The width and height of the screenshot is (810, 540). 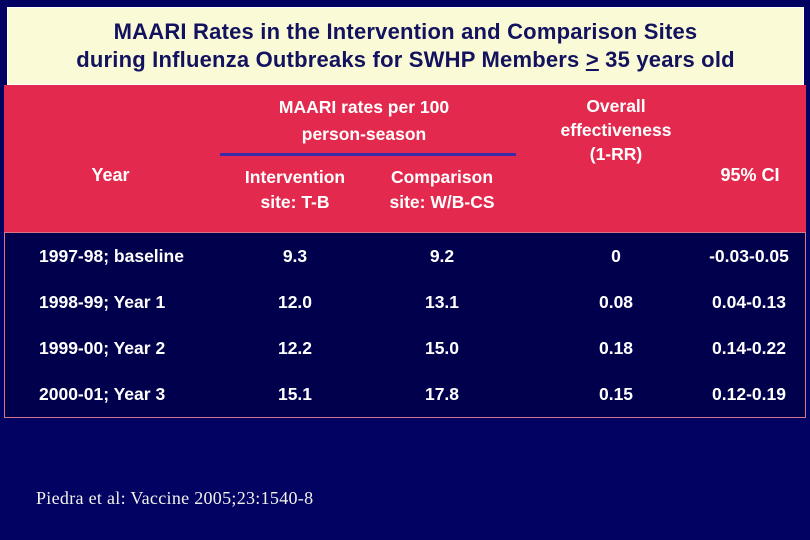 What do you see at coordinates (364, 121) in the screenshot?
I see `group-header-maari-rates: MAARI rates per 100 person-season` at bounding box center [364, 121].